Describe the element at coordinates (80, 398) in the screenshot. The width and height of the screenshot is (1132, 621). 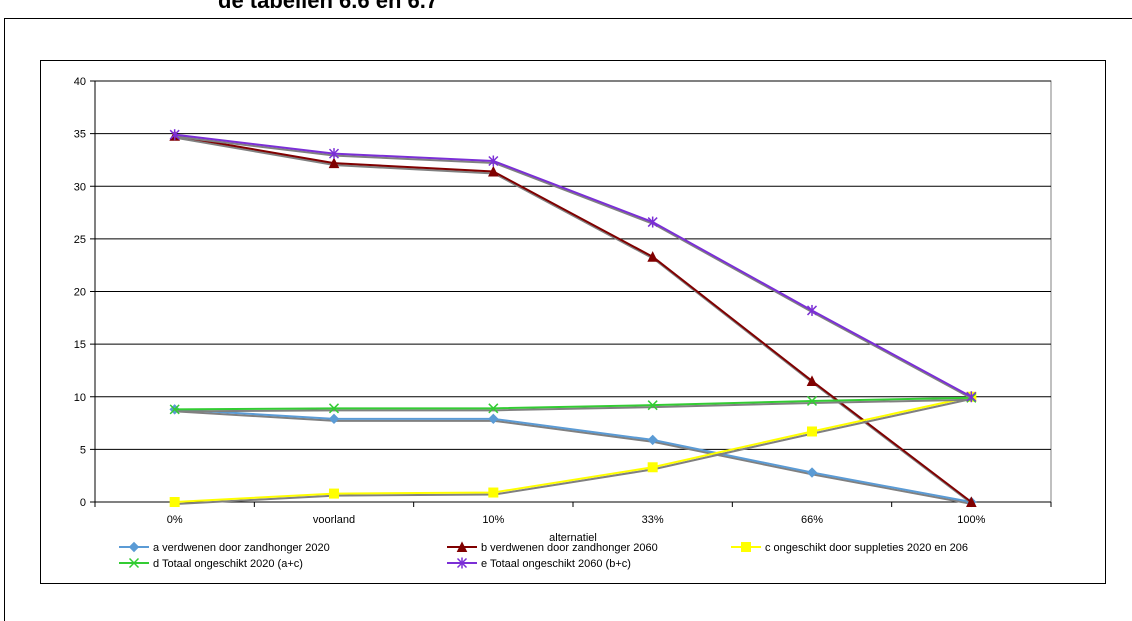
I see `y-tick-label: 10` at that location.